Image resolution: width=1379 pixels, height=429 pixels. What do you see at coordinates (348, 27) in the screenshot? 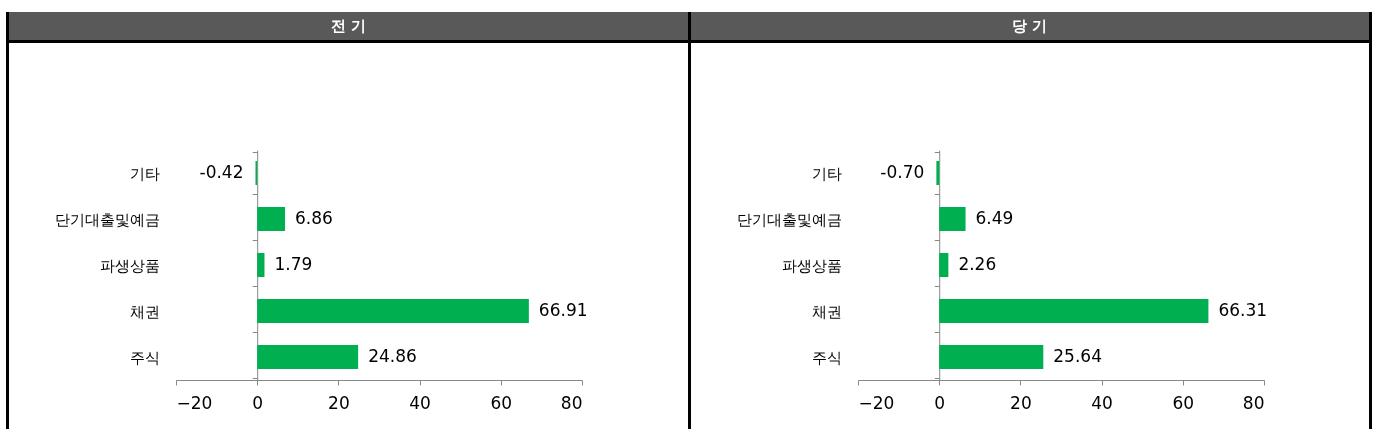
I see `chart-title: 전 기` at bounding box center [348, 27].